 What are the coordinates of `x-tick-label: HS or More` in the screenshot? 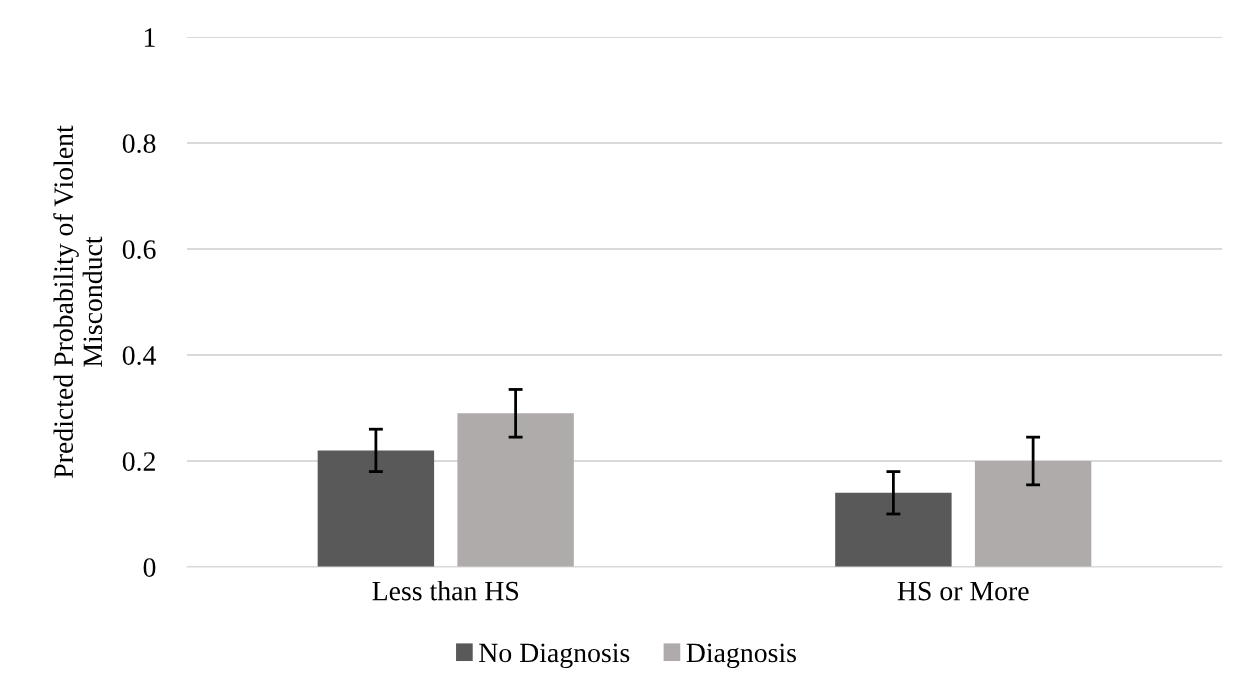 It's located at (963, 591).